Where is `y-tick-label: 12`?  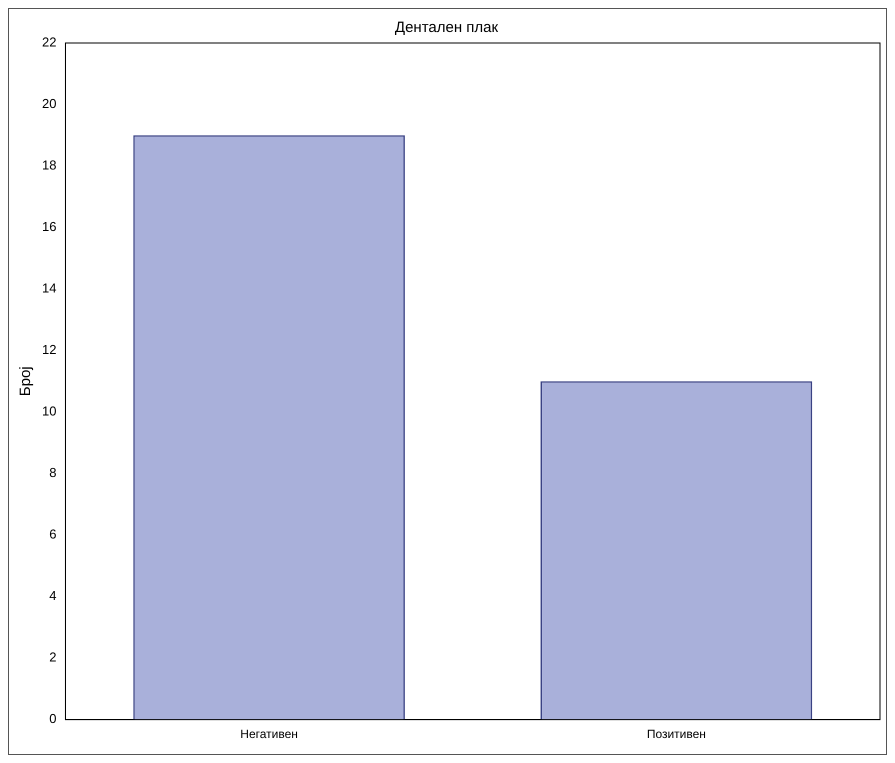 y-tick-label: 12 is located at coordinates (49, 350).